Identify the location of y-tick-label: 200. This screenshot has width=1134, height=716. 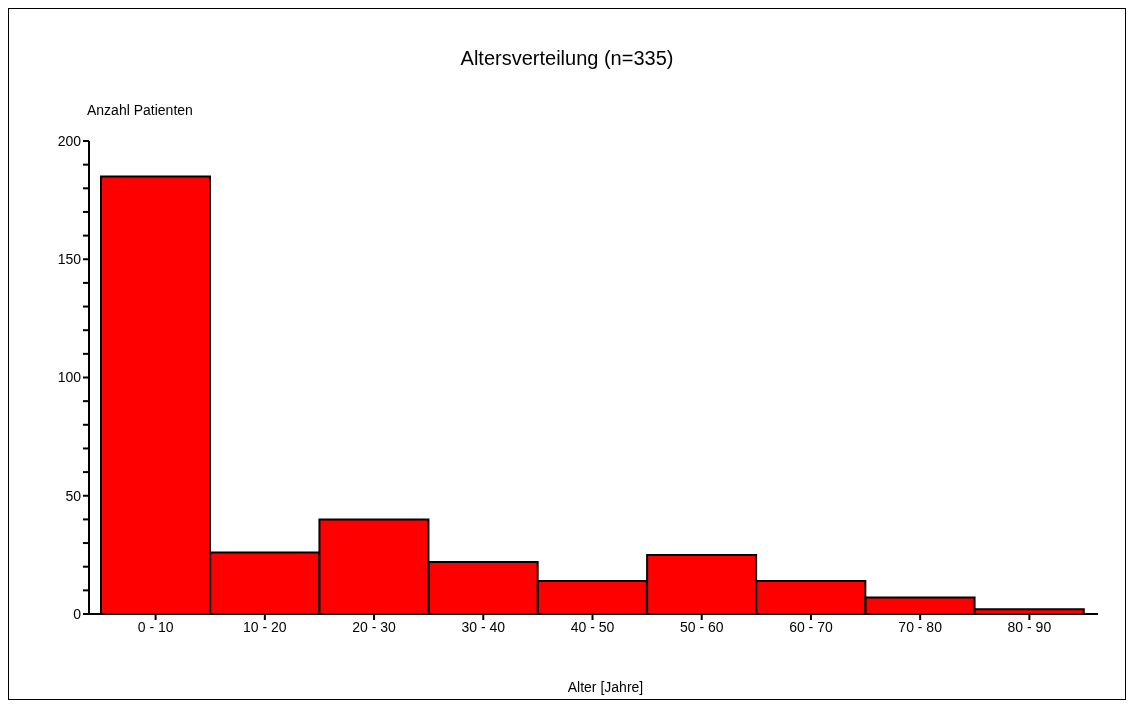
(69, 140).